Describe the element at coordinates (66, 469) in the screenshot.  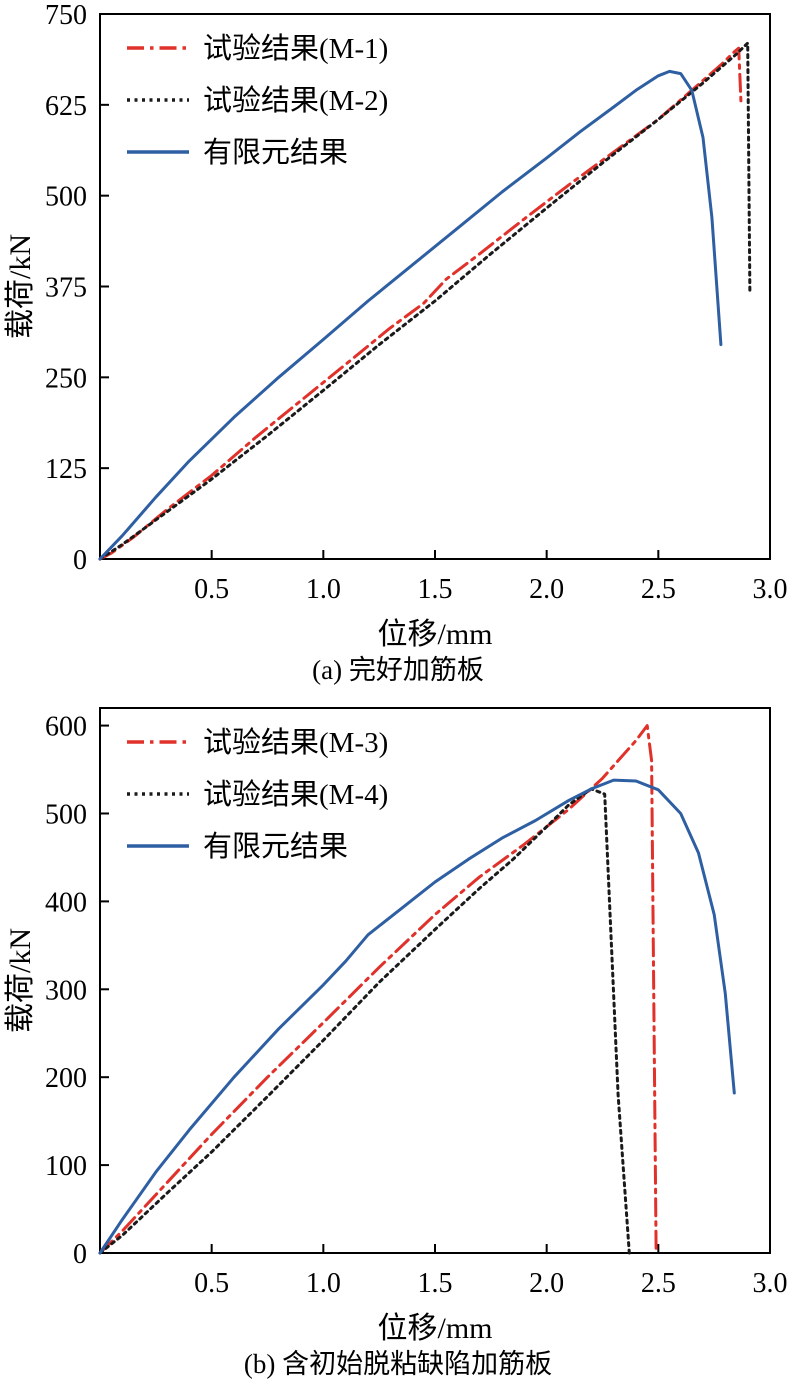
I see `y-tick-label: 125` at that location.